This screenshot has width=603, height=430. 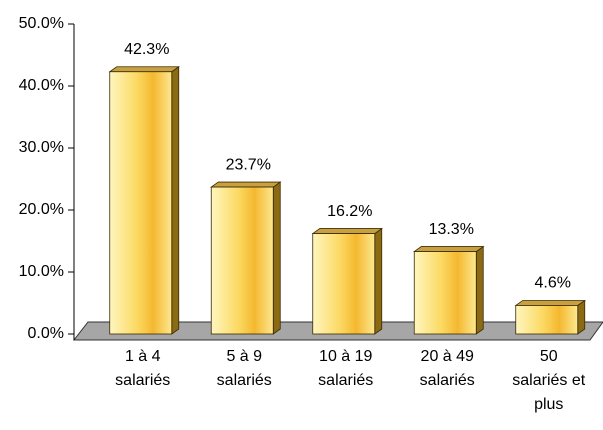 What do you see at coordinates (549, 356) in the screenshot?
I see `x-tick-label: 50` at bounding box center [549, 356].